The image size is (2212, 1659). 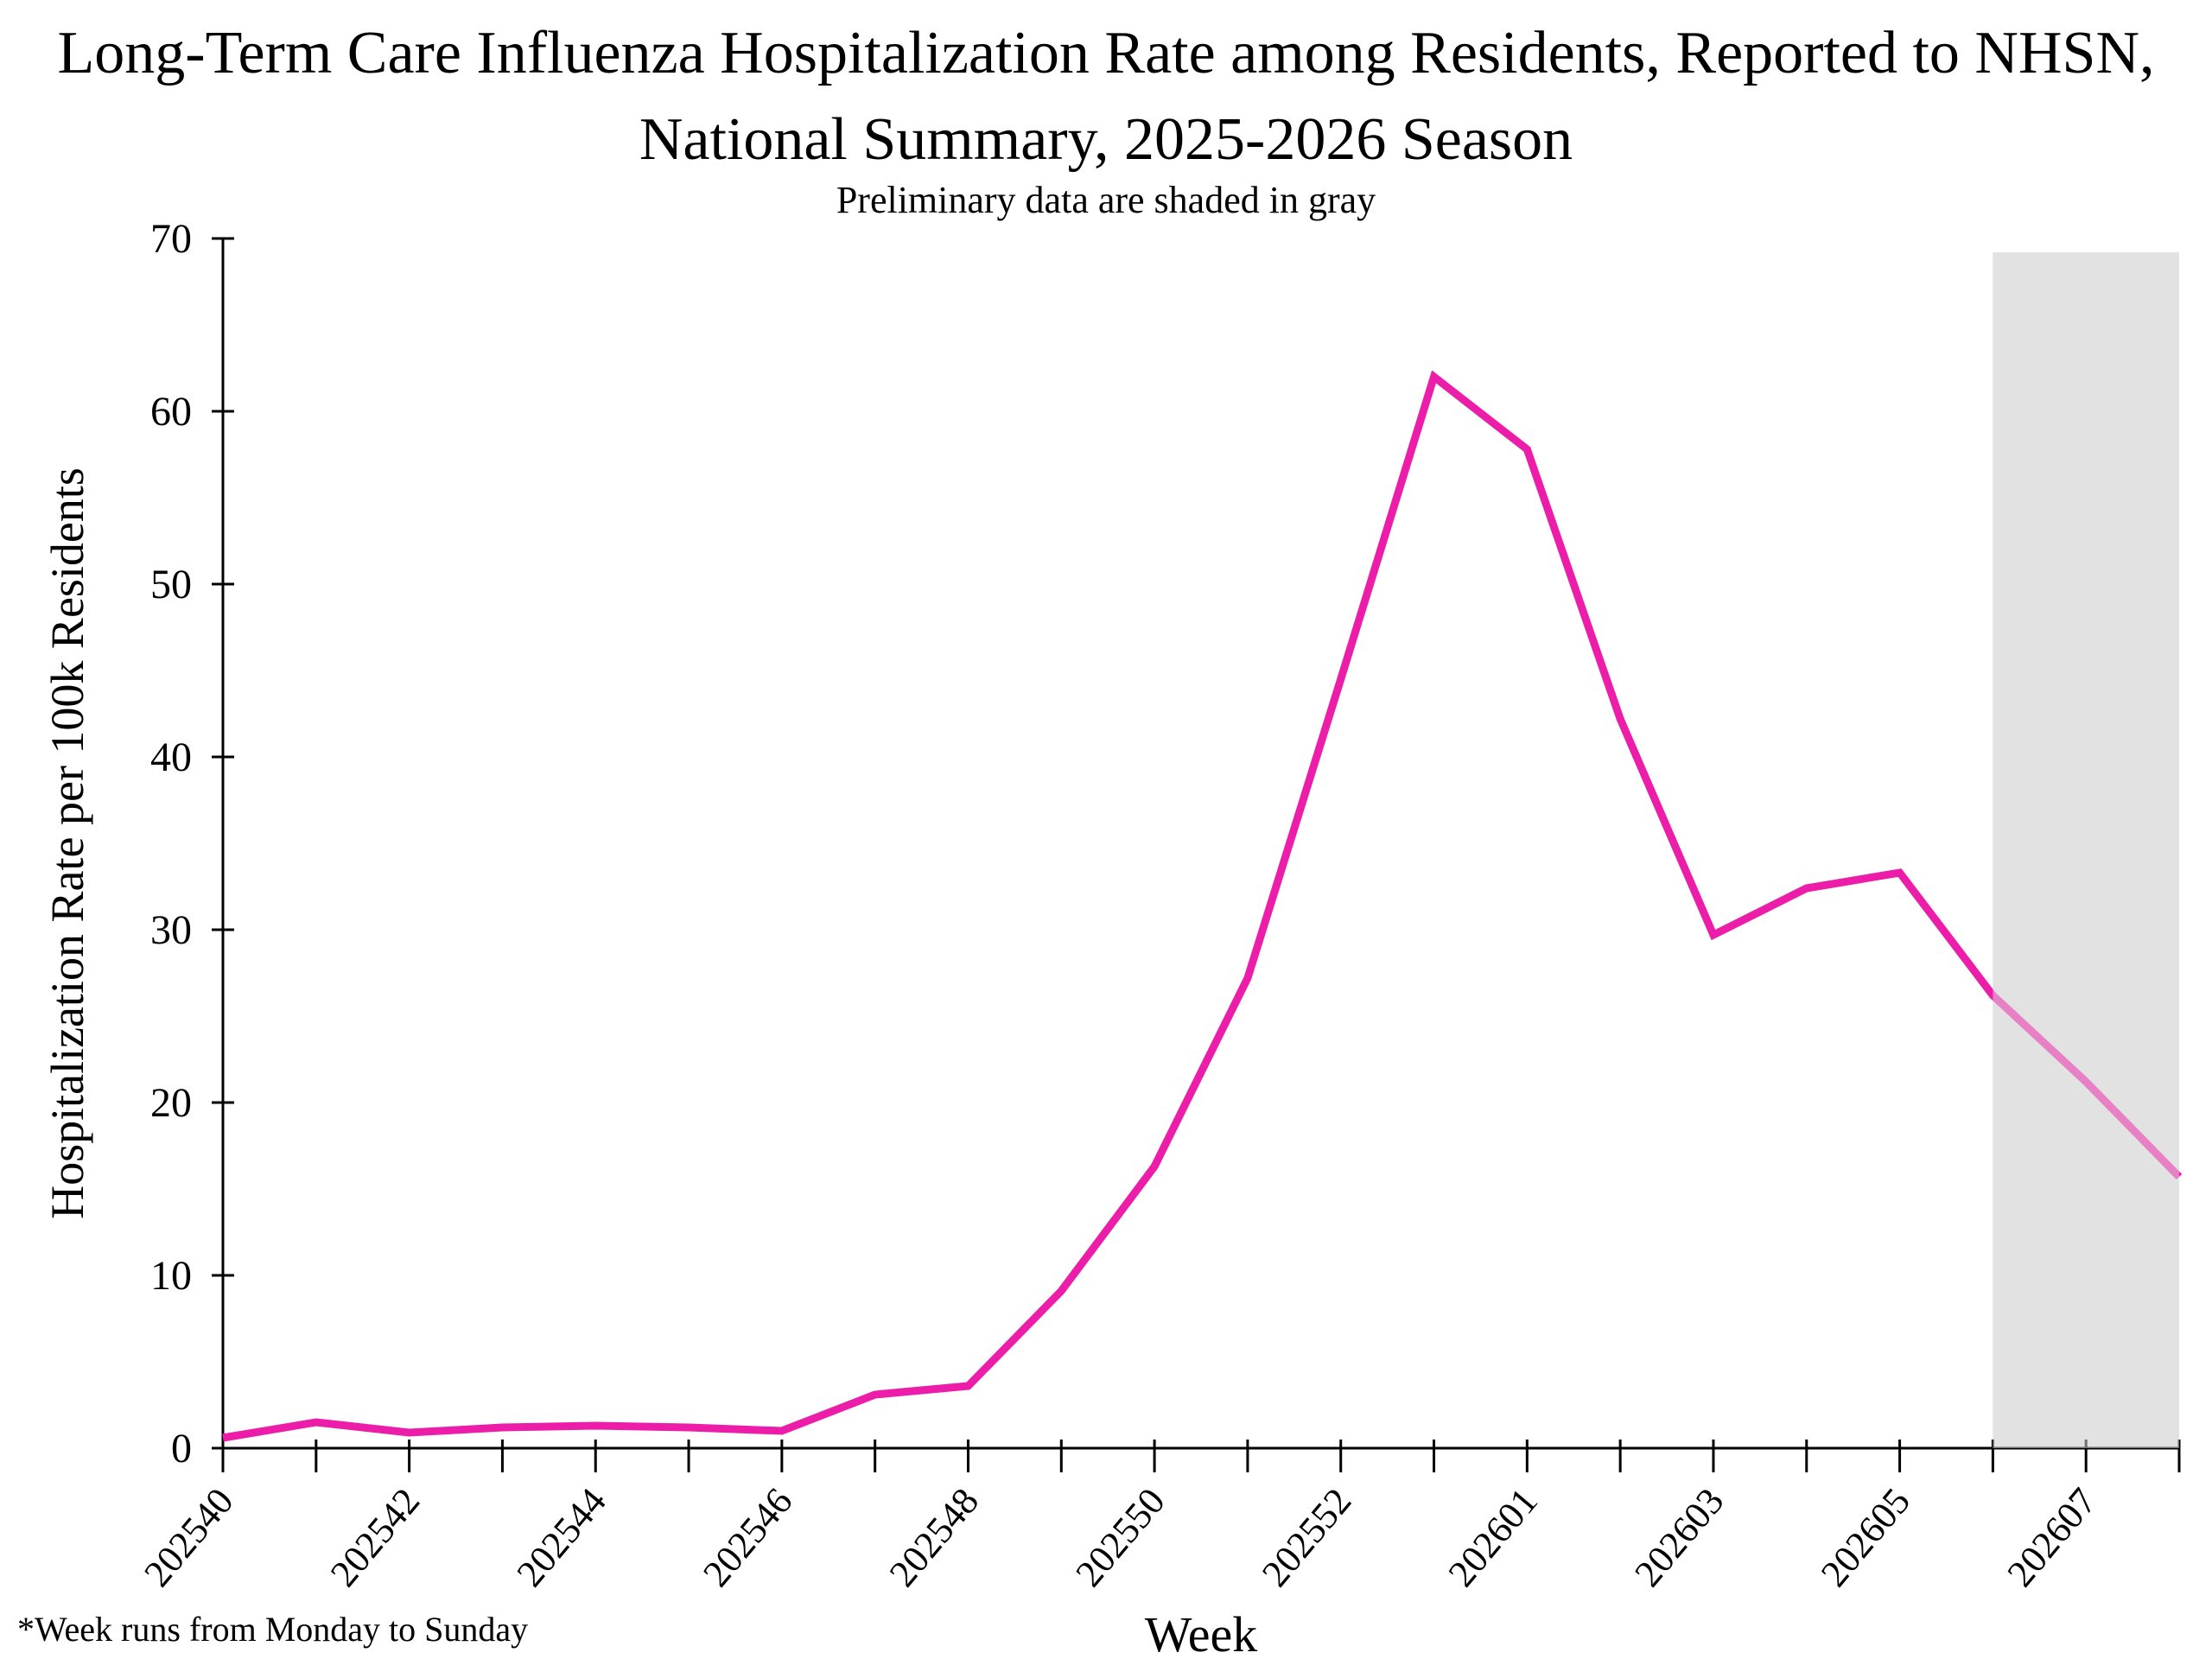 What do you see at coordinates (1120, 1537) in the screenshot?
I see `x-tick-label: 202550` at bounding box center [1120, 1537].